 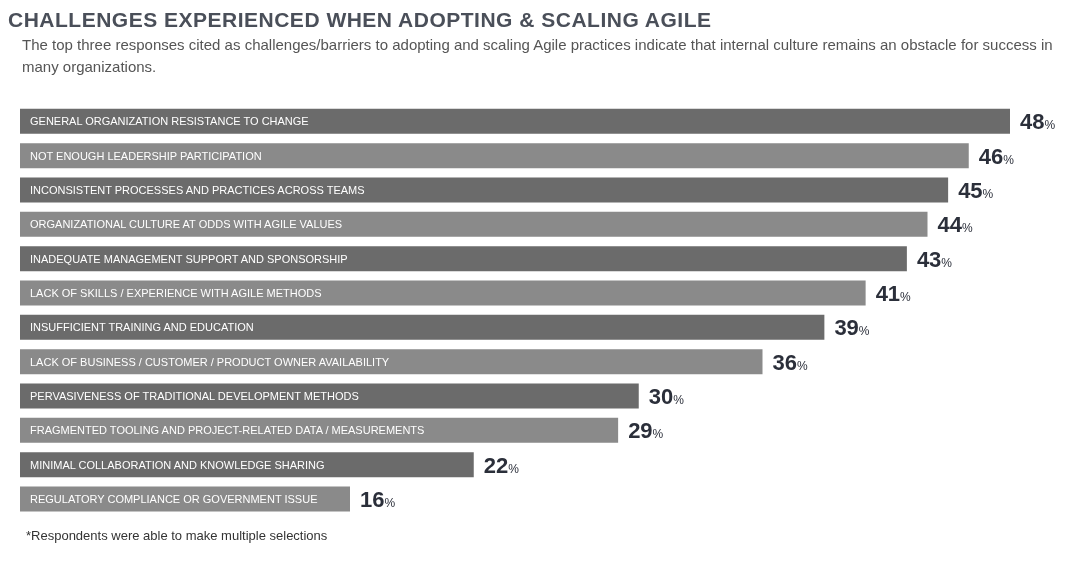 What do you see at coordinates (177, 464) in the screenshot?
I see `y-tick-label: MINIMAL COLLABORATION AND KNOWLEDGE SHARING` at bounding box center [177, 464].